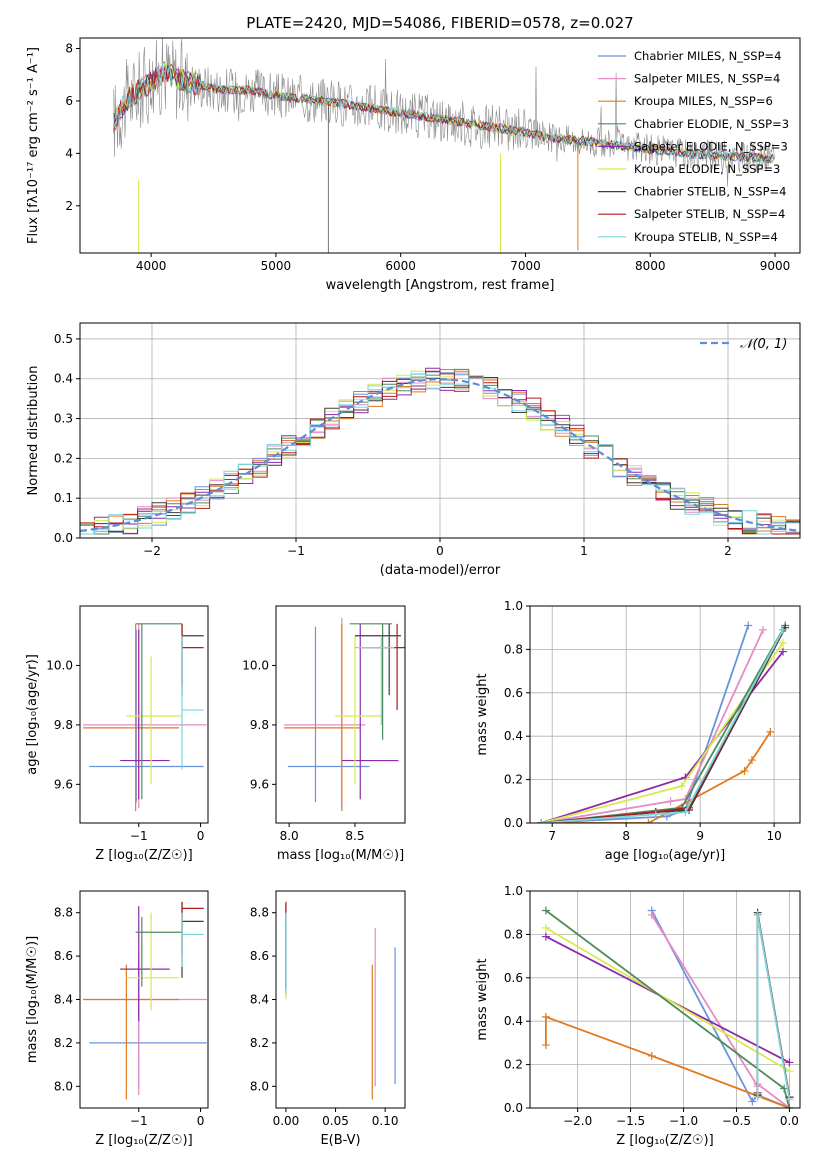 The width and height of the screenshot is (819, 1170). Describe the element at coordinates (552, 836) in the screenshot. I see `x-tick-label: 7` at that location.